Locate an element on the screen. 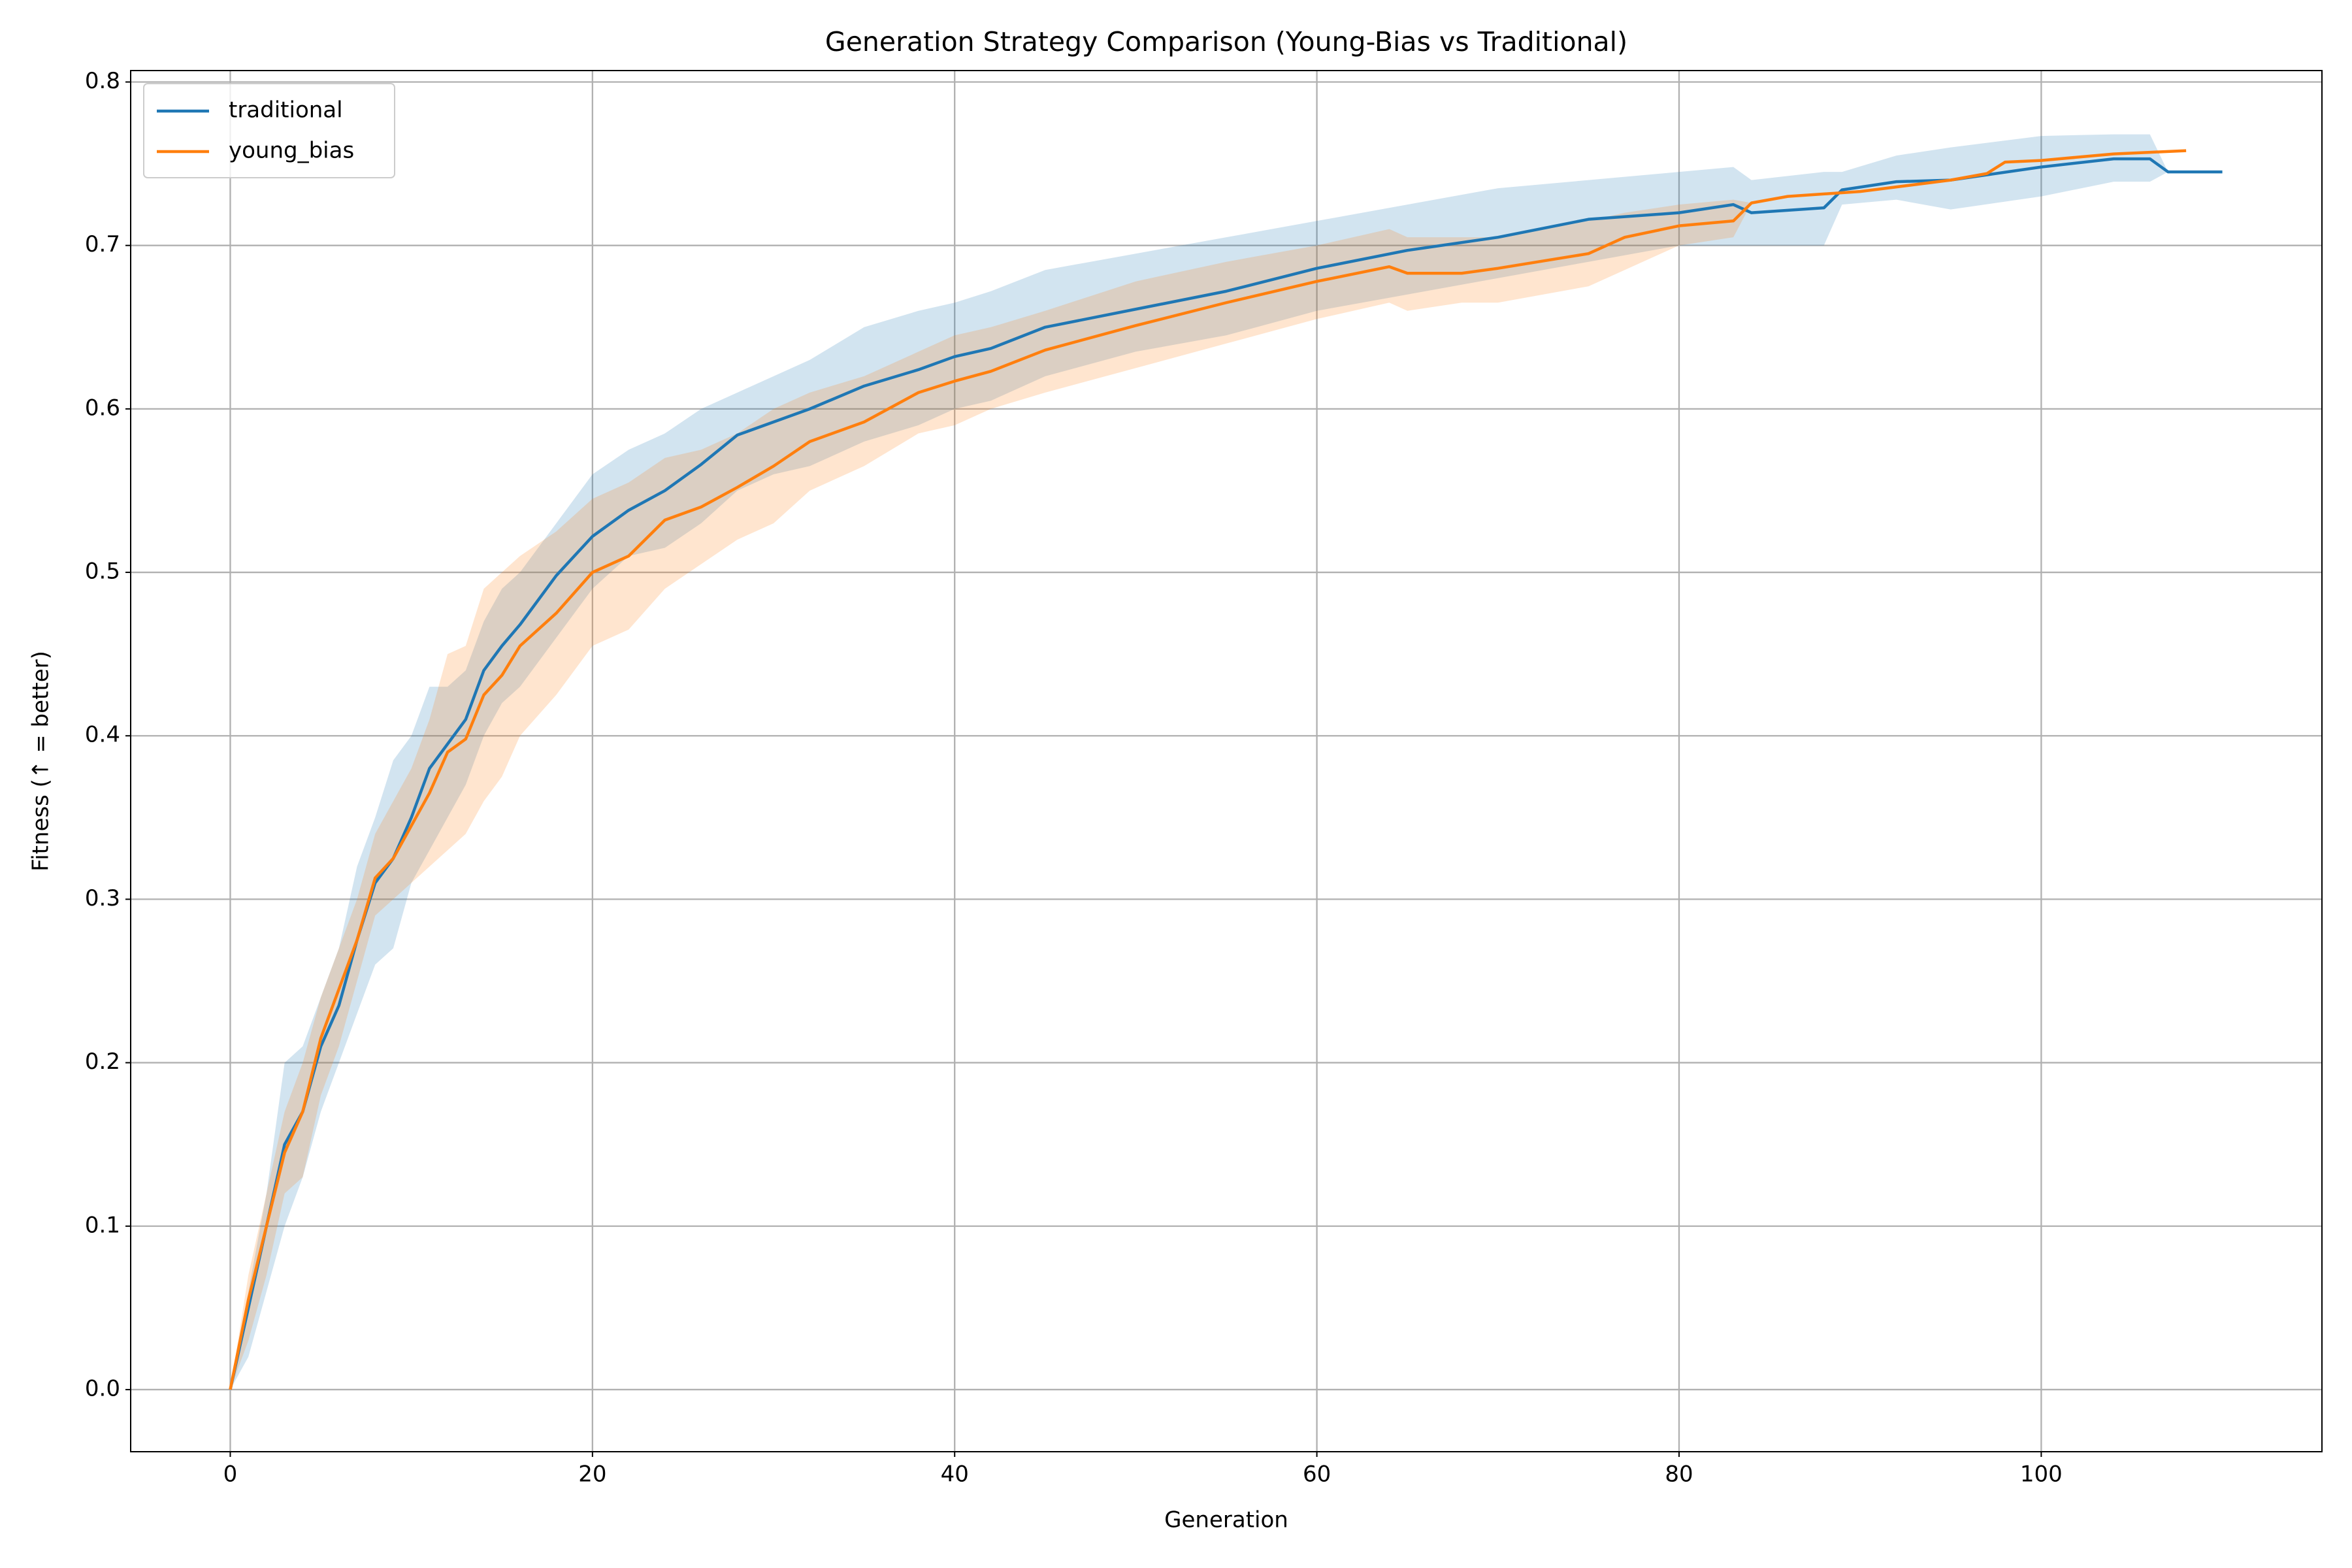 This screenshot has width=2352, height=1568. y-tick-label: 0.4 is located at coordinates (102, 735).